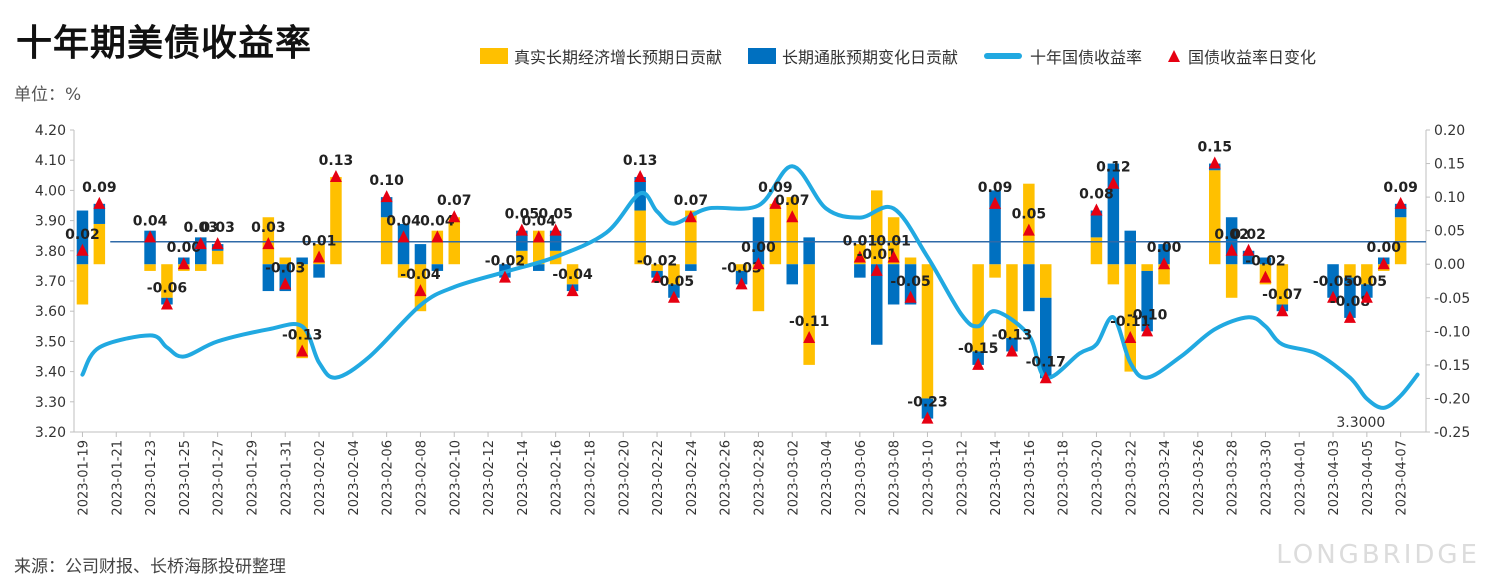  Describe the element at coordinates (489, 478) in the screenshot. I see `x-tick-label: 2023-02-12` at that location.